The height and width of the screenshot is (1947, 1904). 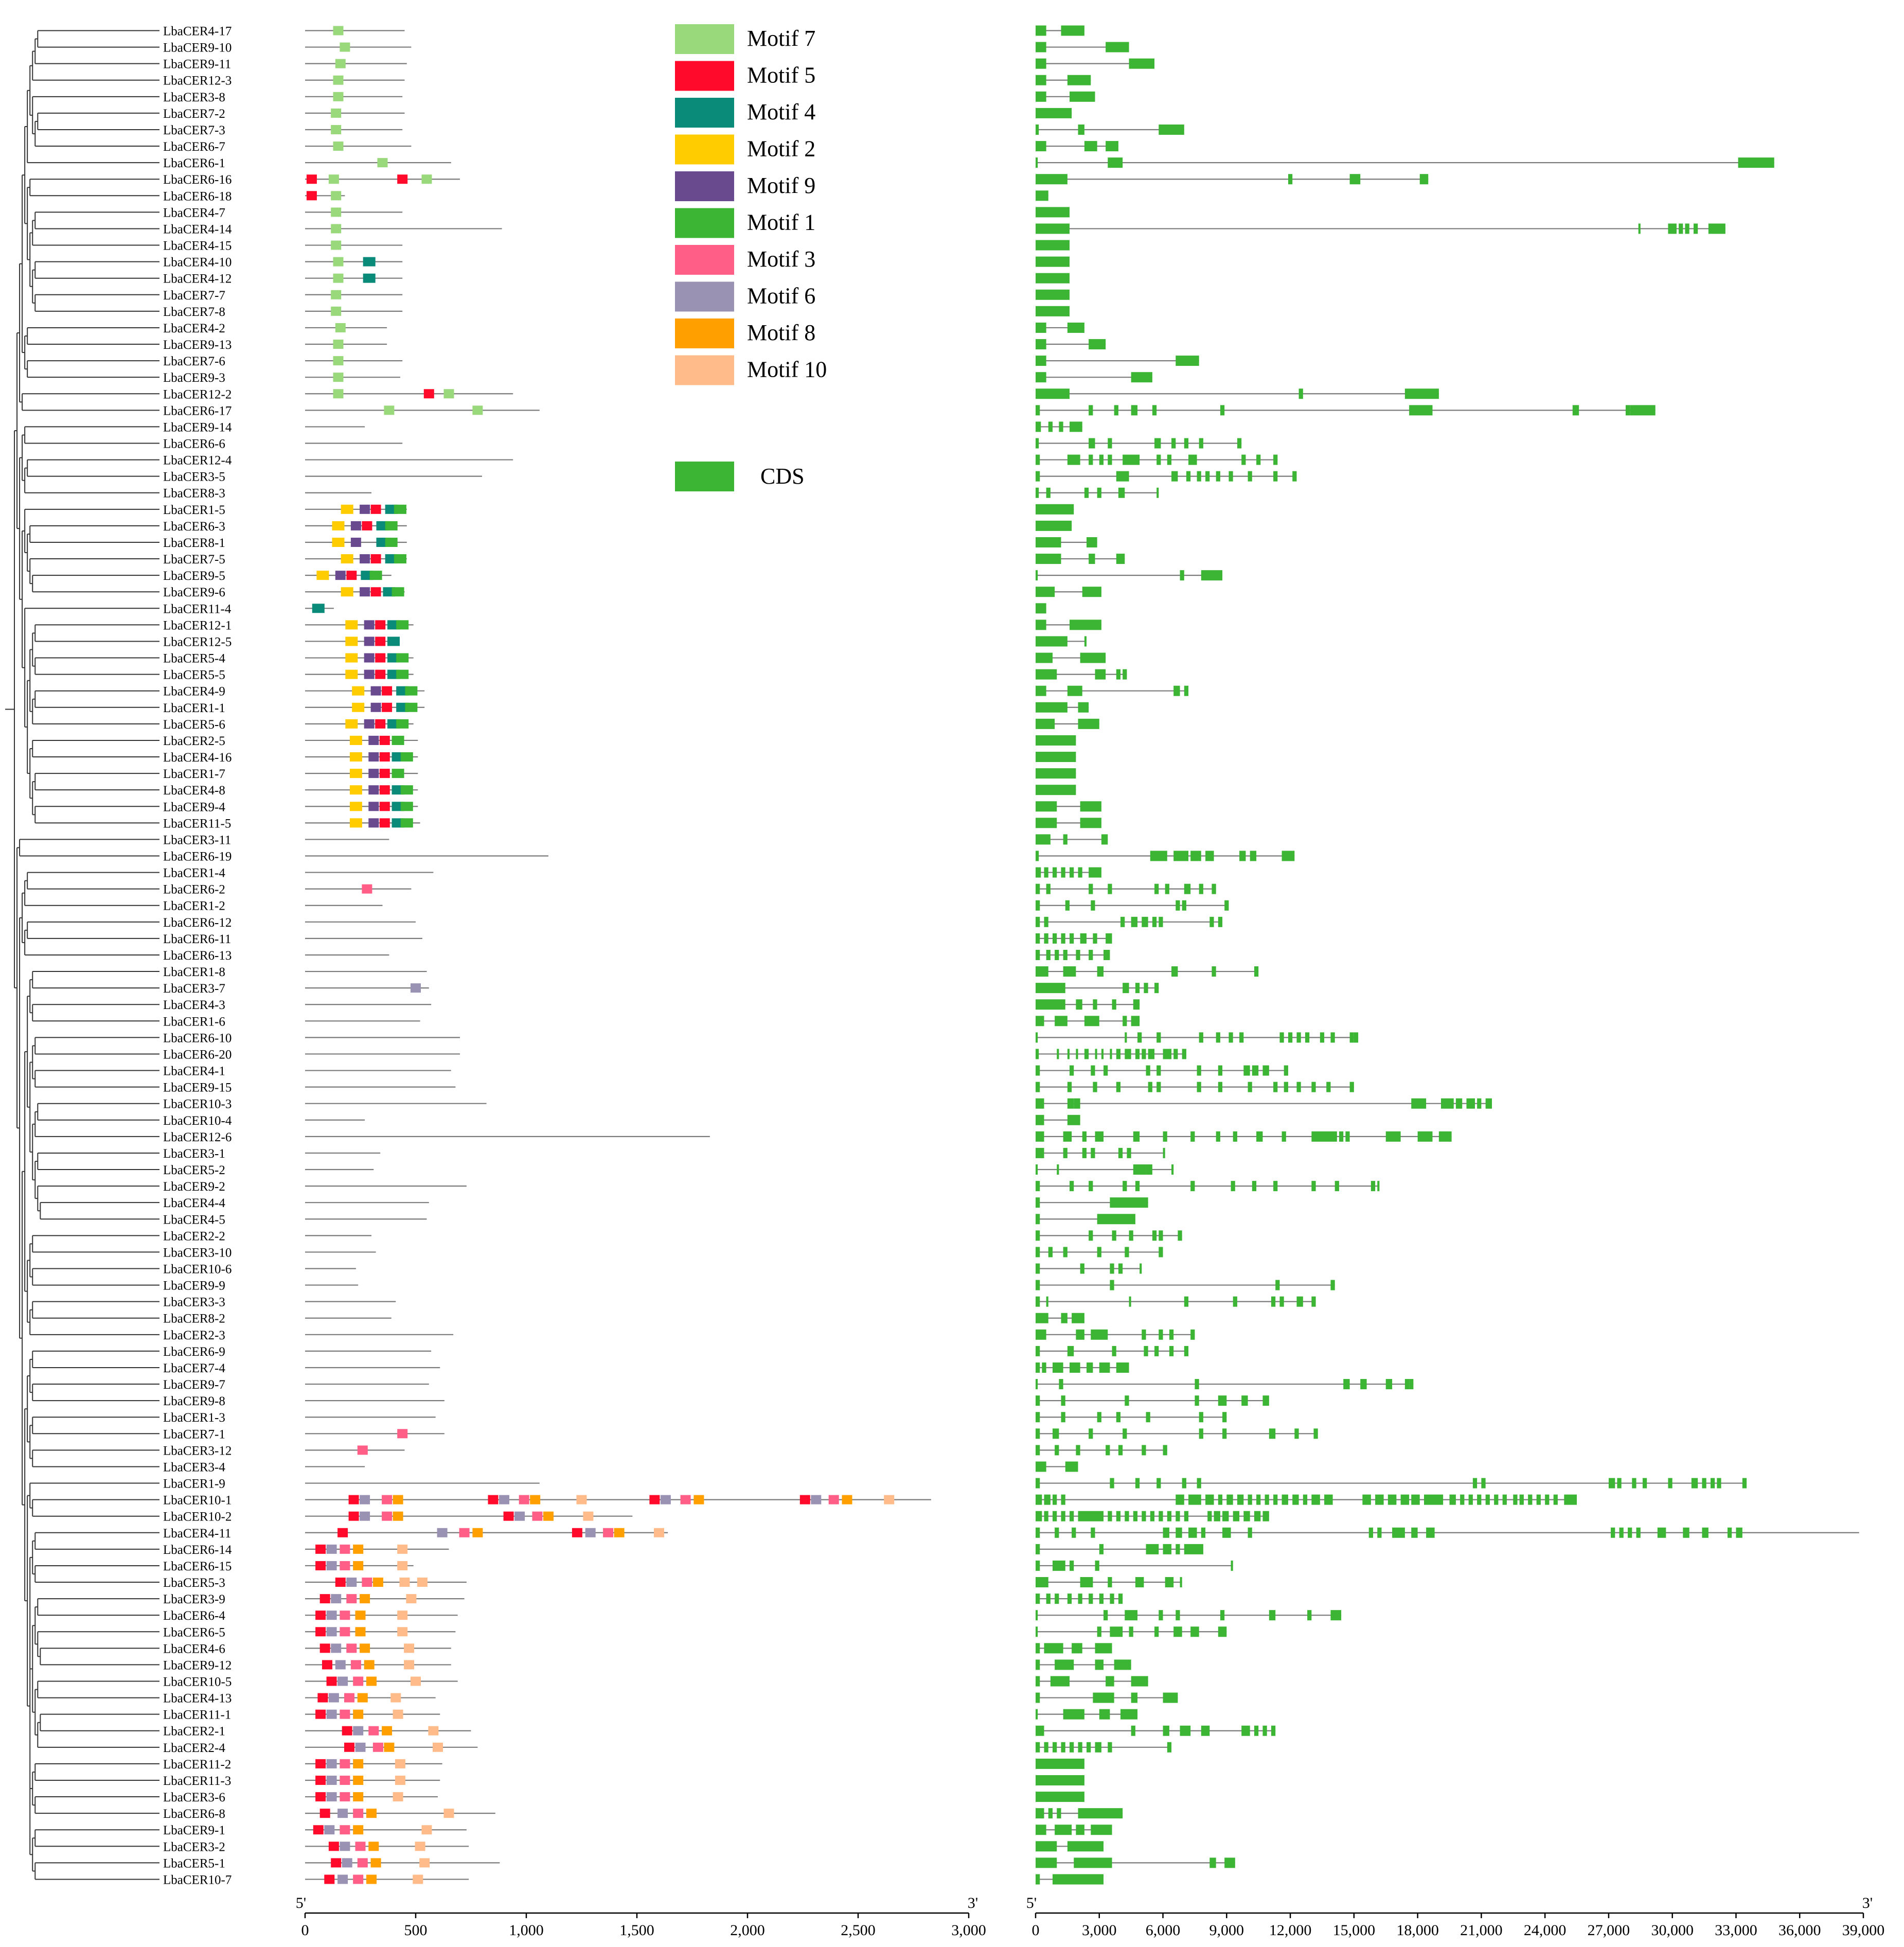 I want to click on legend-label-m8: Motif 8, so click(x=781, y=333).